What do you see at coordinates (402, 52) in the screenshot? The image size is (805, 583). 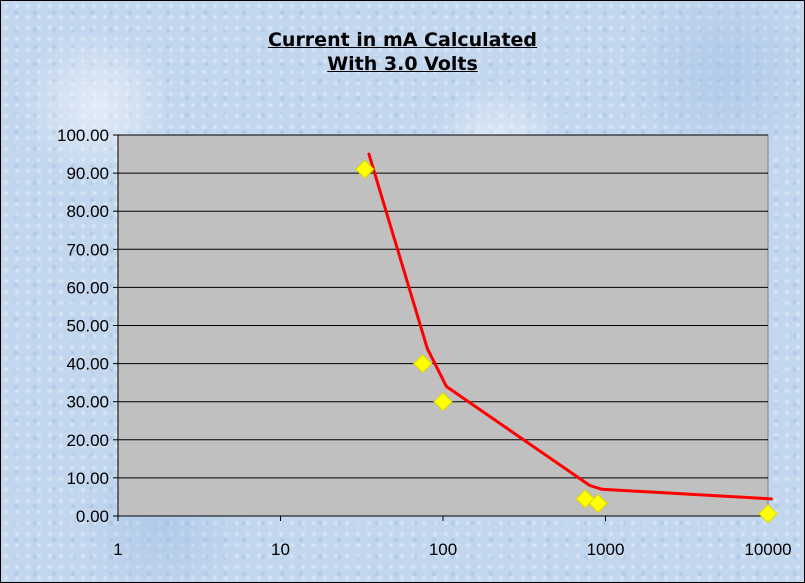 I see `chart-title: Current in mA Calculated With 3.0 Volts` at bounding box center [402, 52].